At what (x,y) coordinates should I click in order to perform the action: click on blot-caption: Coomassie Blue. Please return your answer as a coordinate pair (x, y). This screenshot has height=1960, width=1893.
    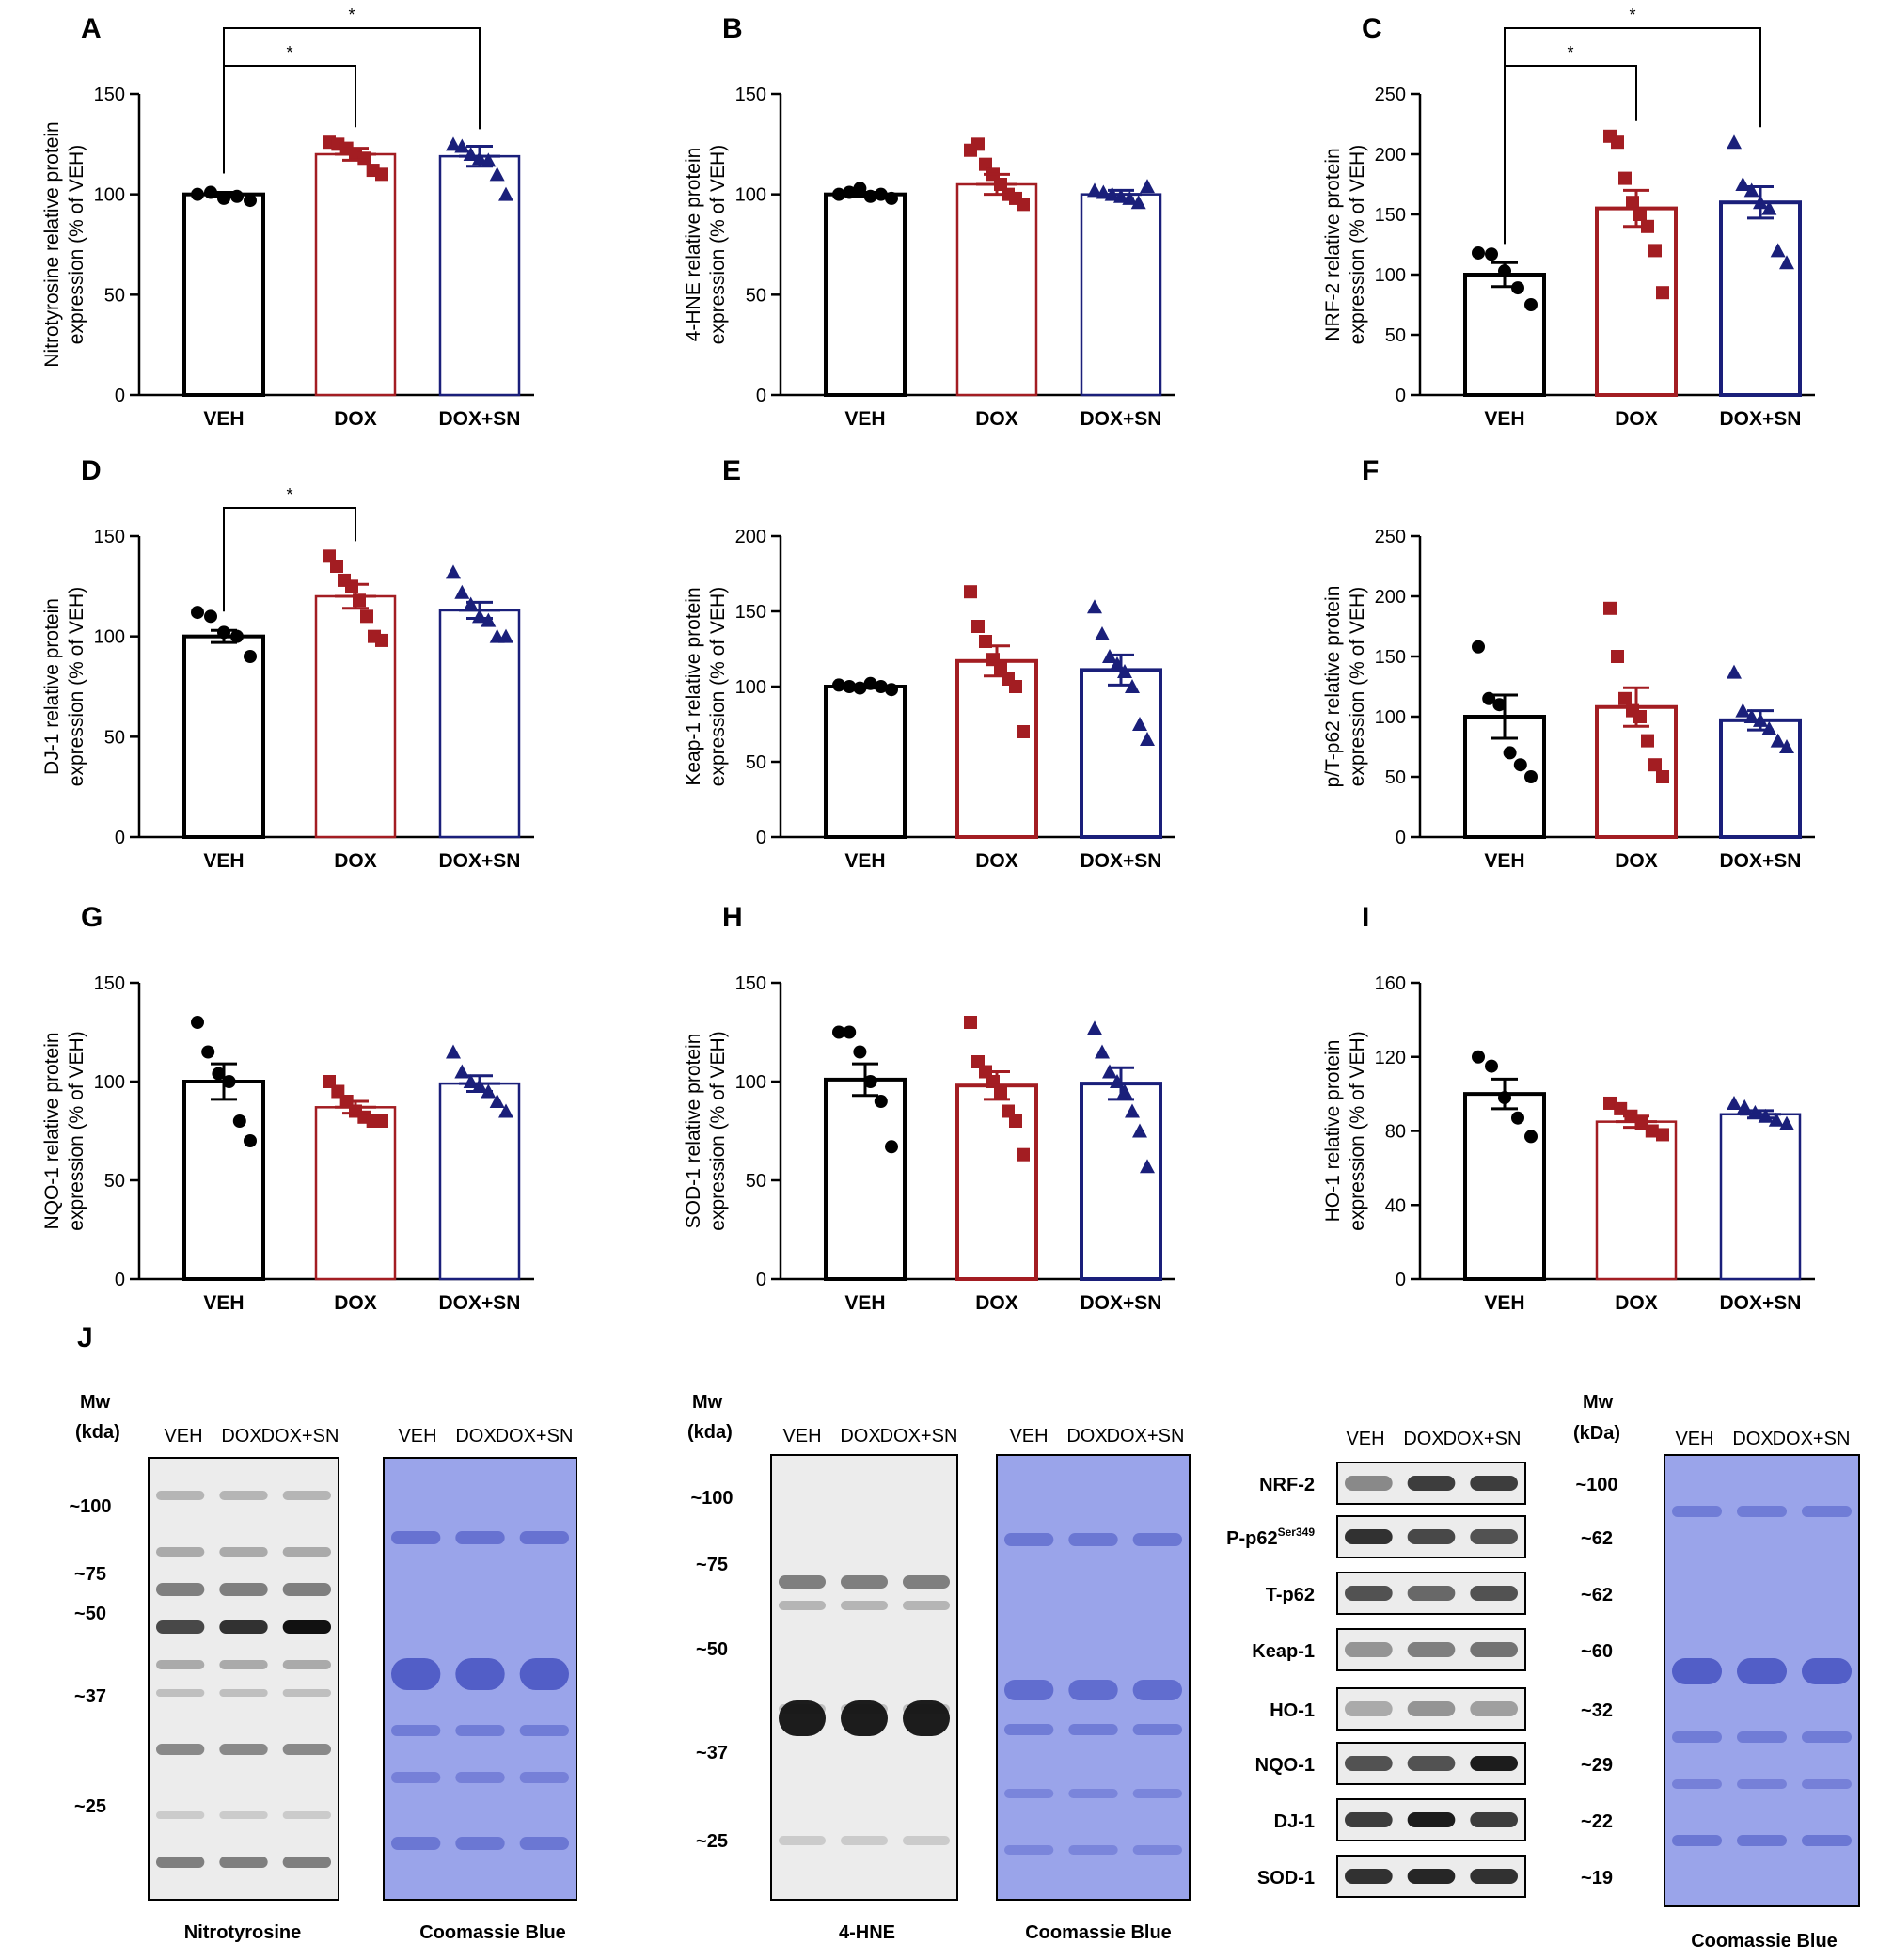
    Looking at the image, I should click on (493, 1933).